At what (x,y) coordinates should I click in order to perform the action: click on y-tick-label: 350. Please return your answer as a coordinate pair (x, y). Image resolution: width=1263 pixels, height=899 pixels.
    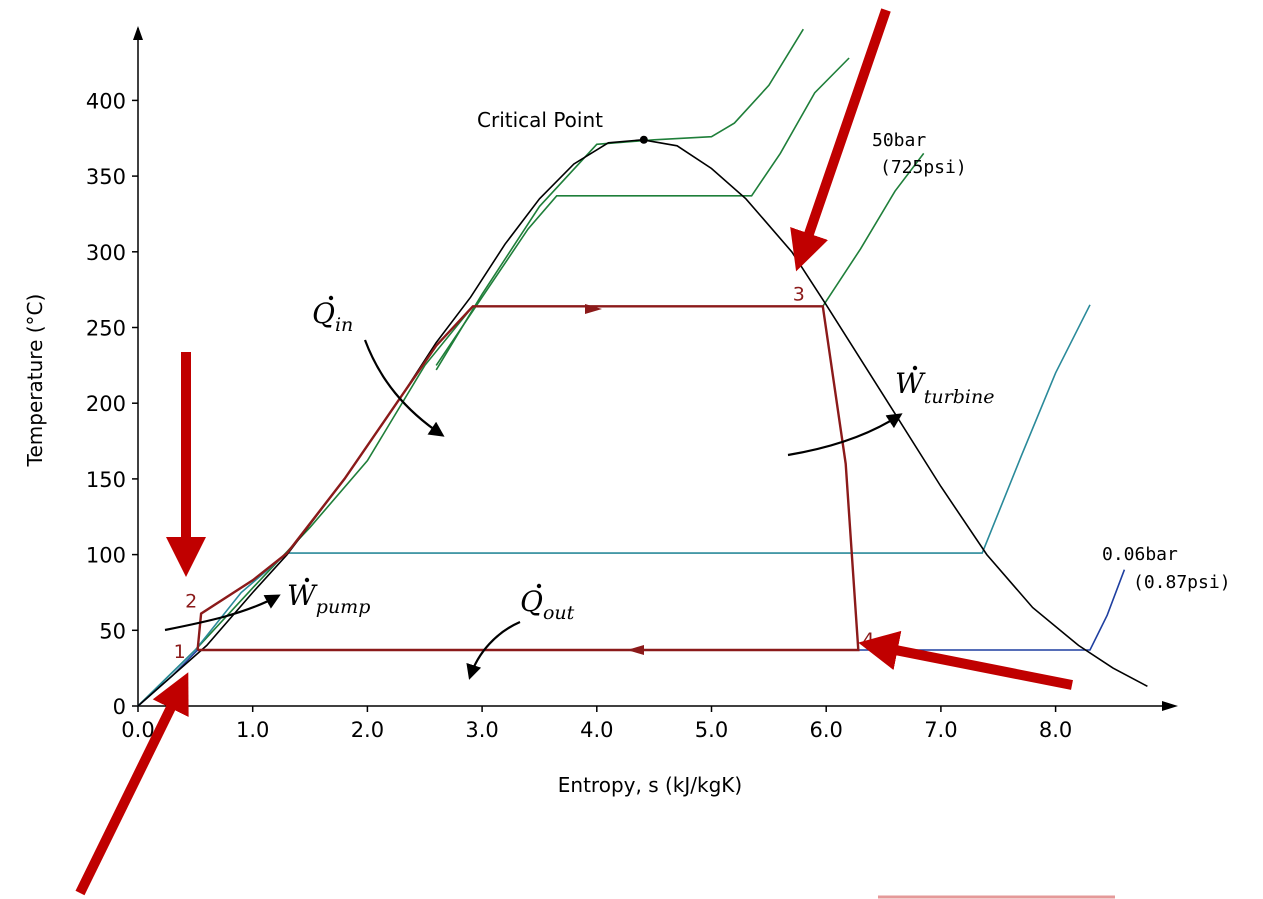
    Looking at the image, I should click on (106, 177).